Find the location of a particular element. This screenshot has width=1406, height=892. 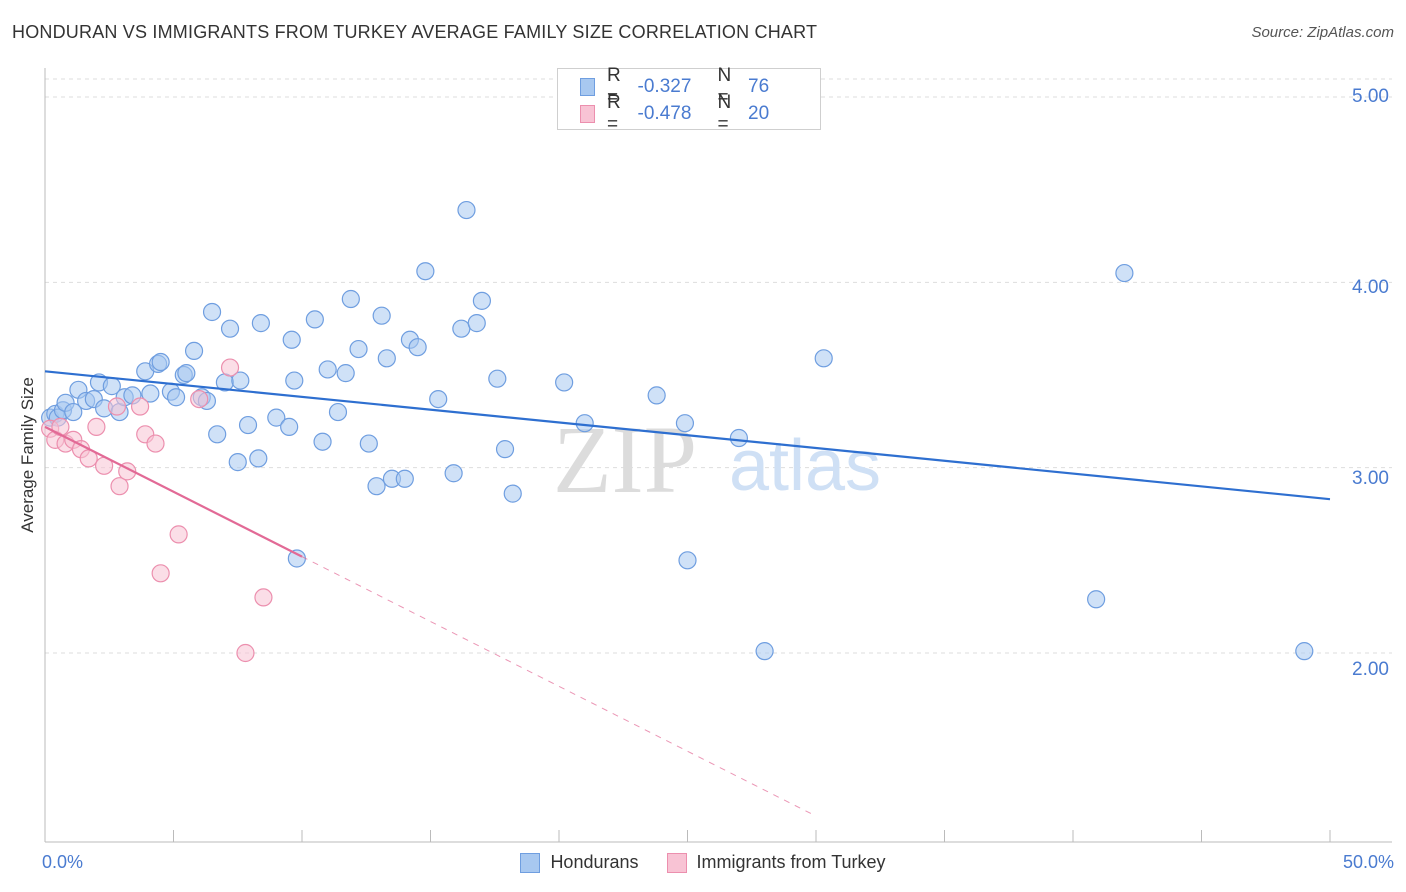

y-tick-label-3: 3.00 is located at coordinates (1370, 478).